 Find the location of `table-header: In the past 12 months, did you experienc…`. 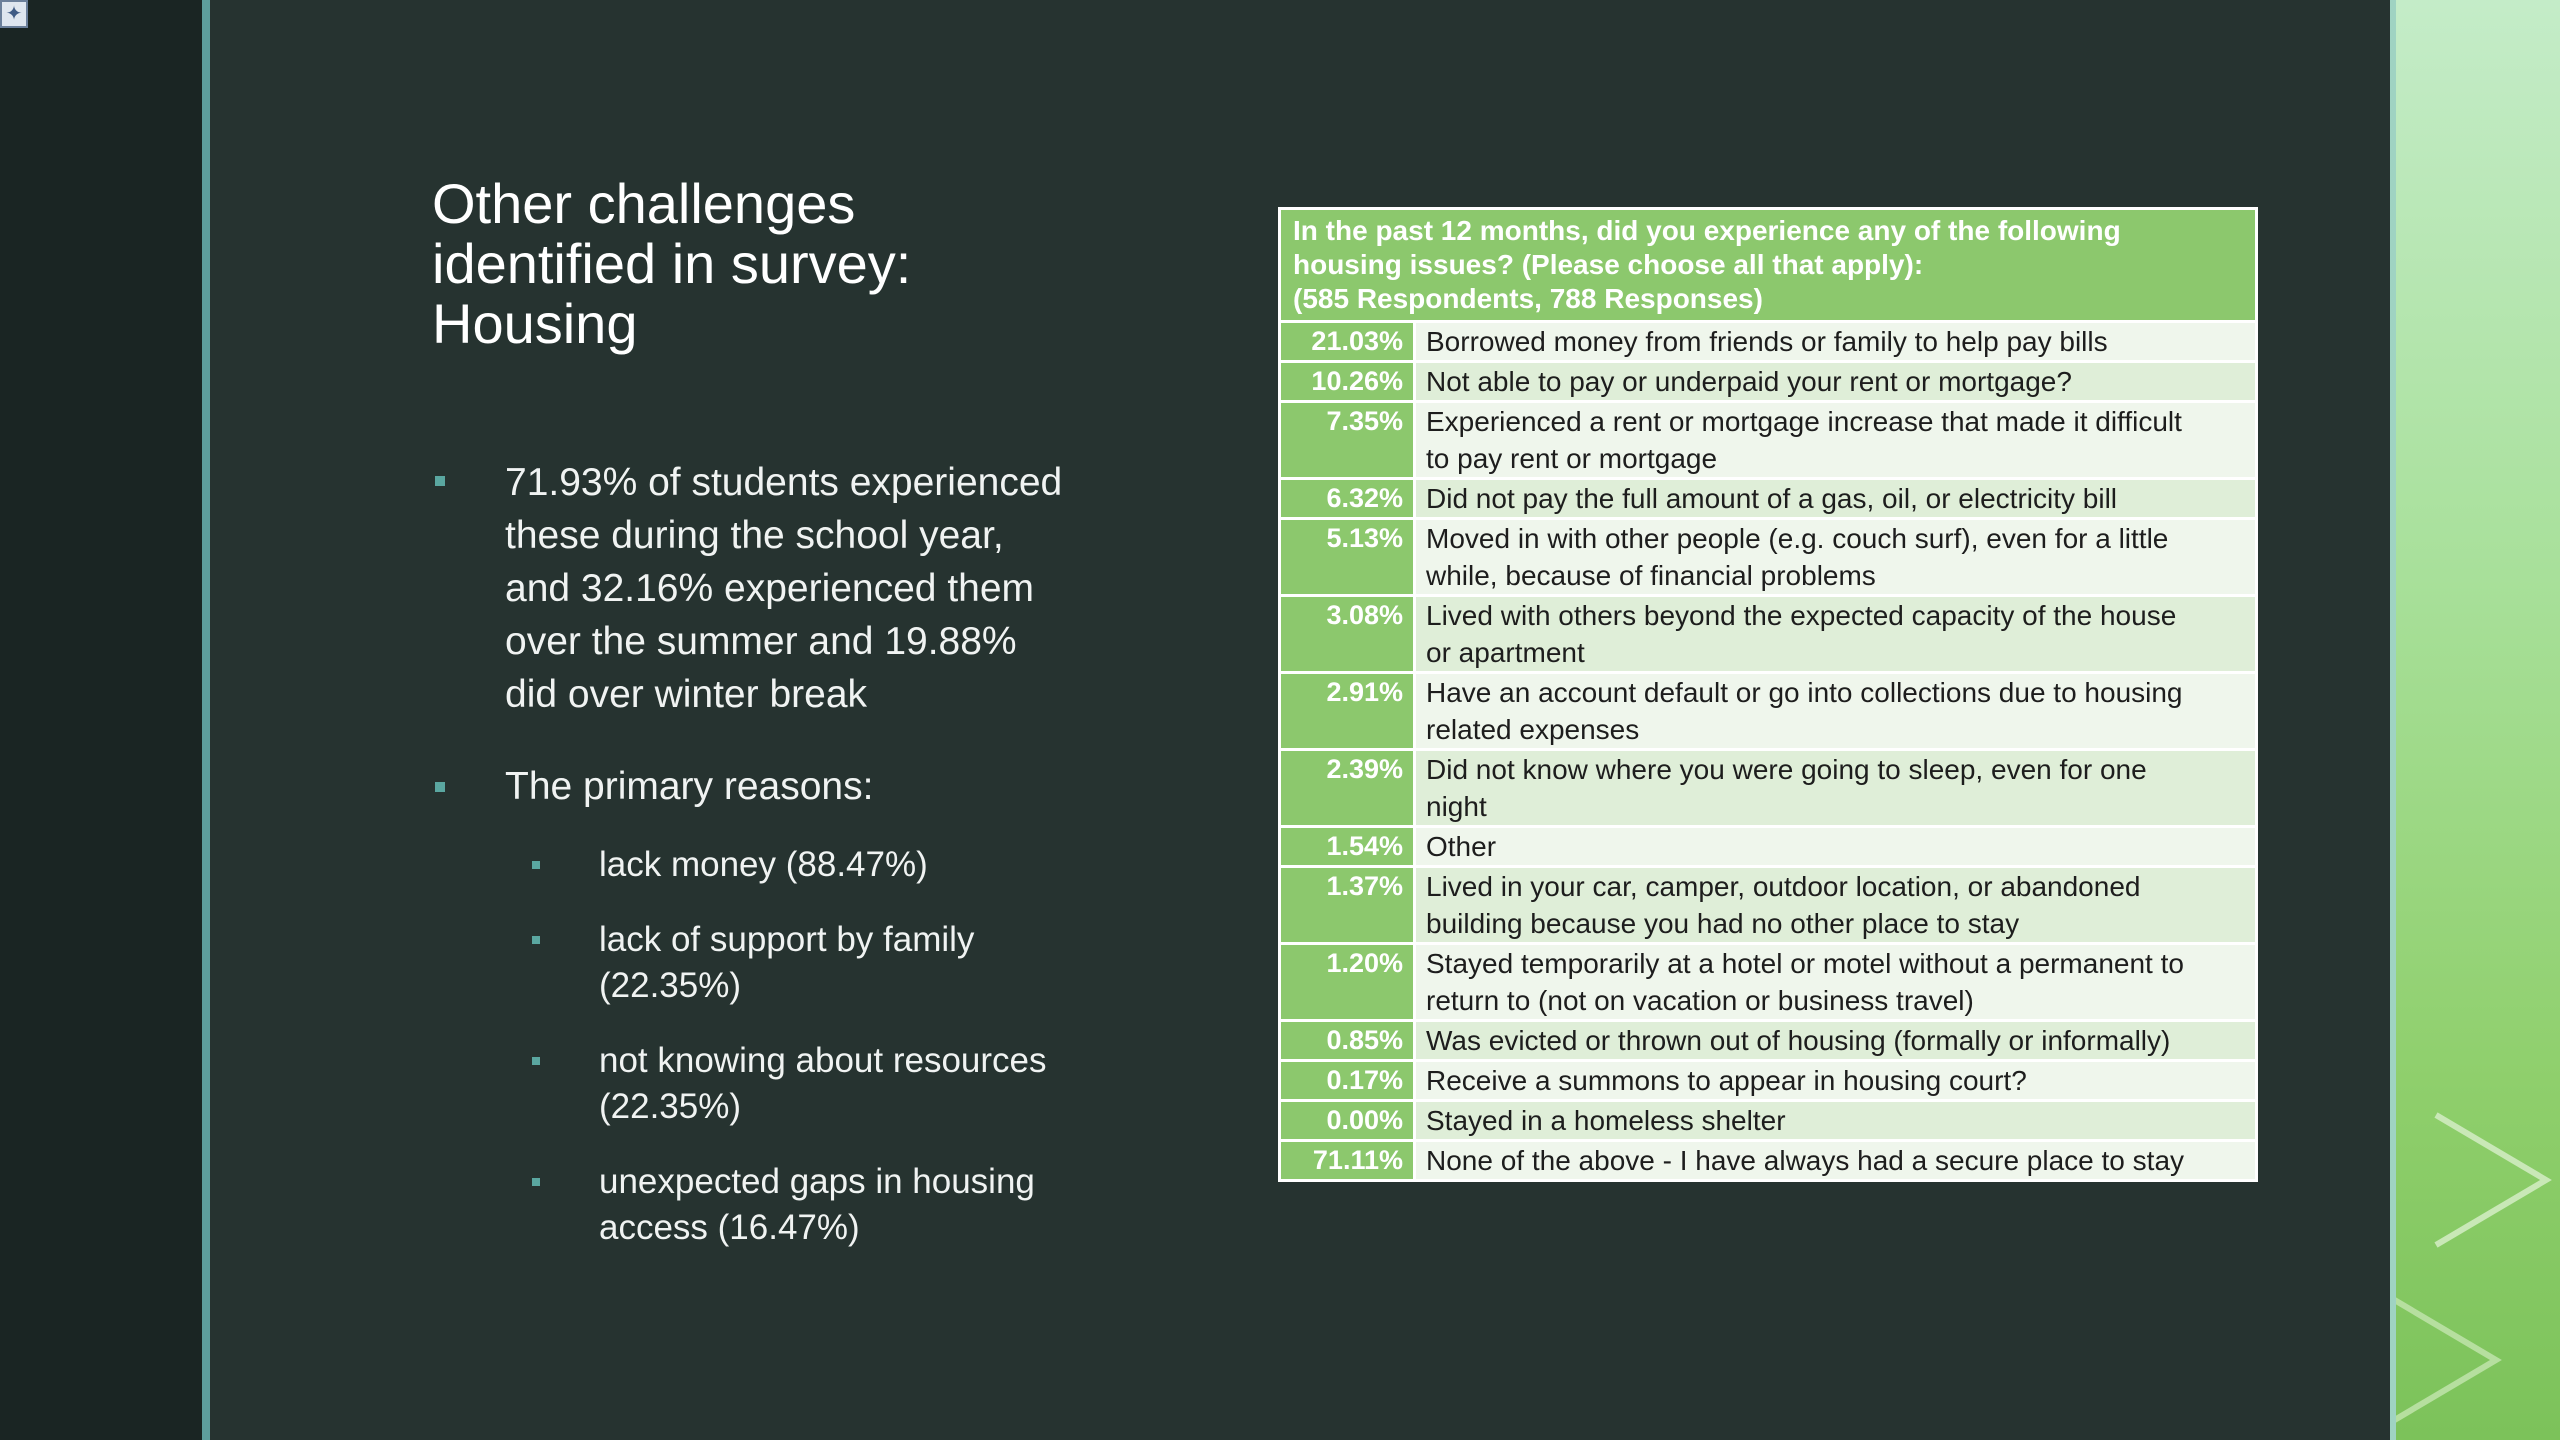

table-header: In the past 12 months, did you experienc… is located at coordinates (1768, 265).